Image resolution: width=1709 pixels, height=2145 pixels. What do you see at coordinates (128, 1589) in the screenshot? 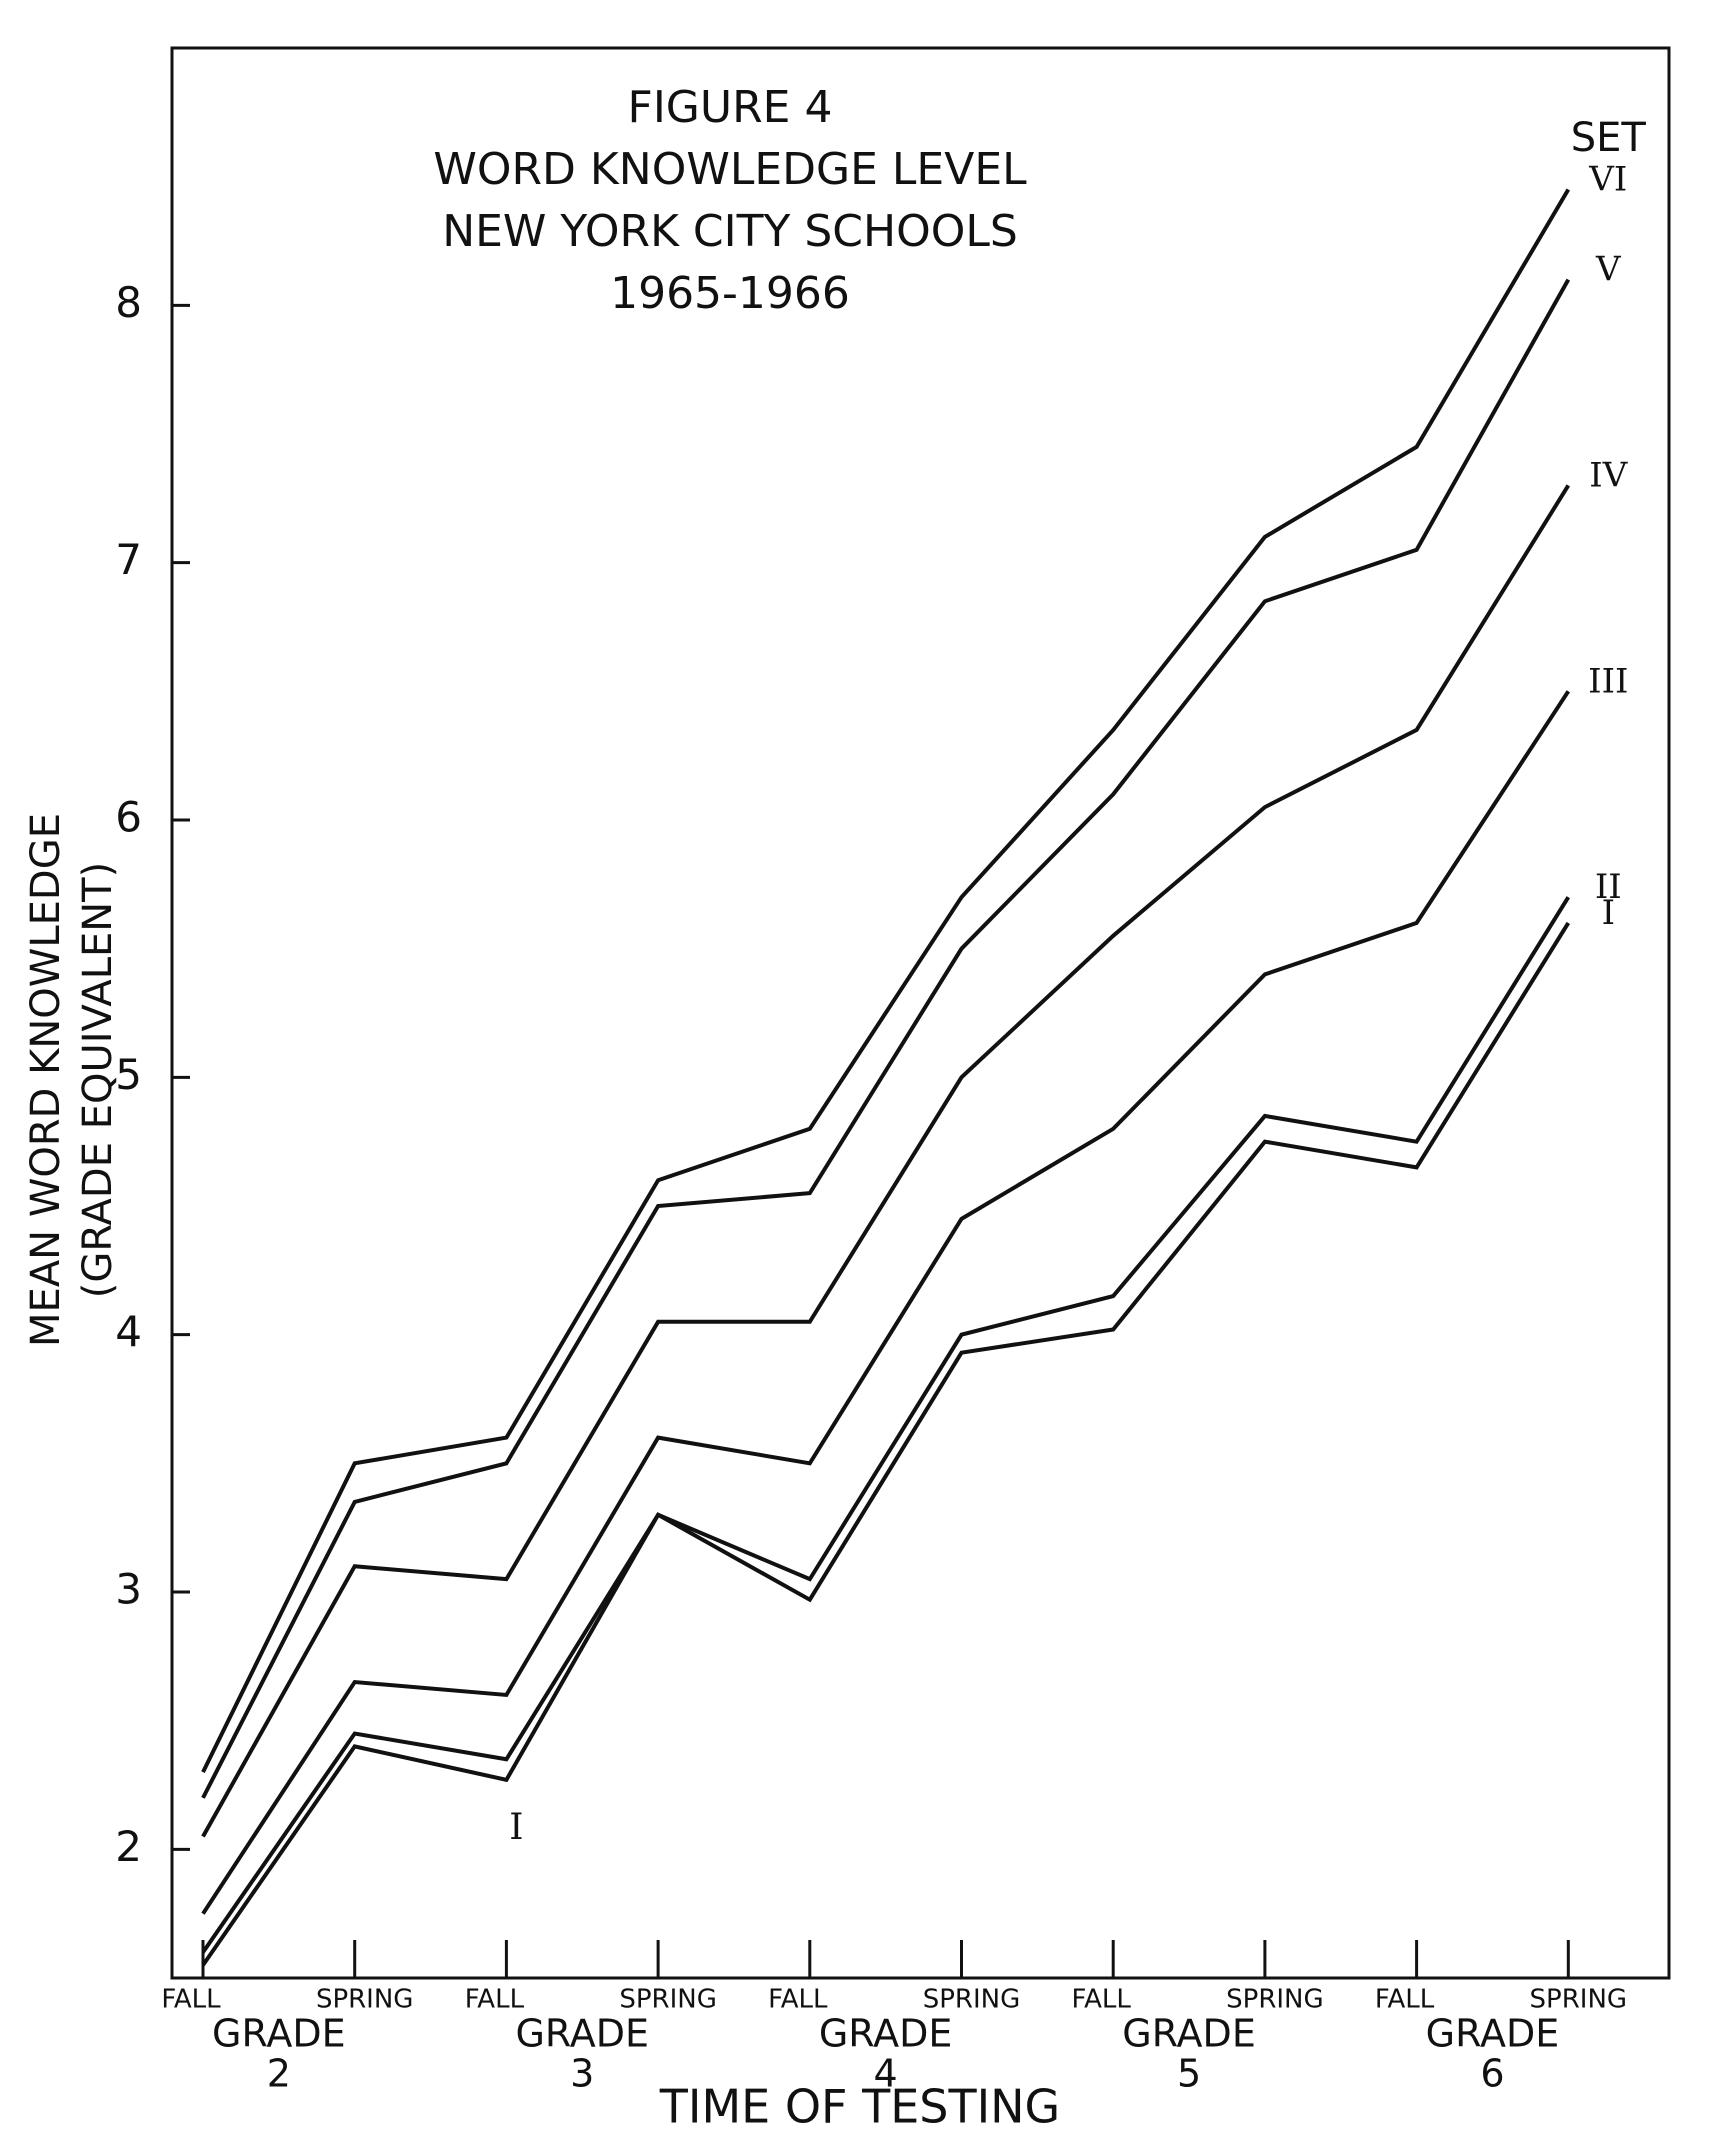
I see `y-tick-label: 3` at bounding box center [128, 1589].